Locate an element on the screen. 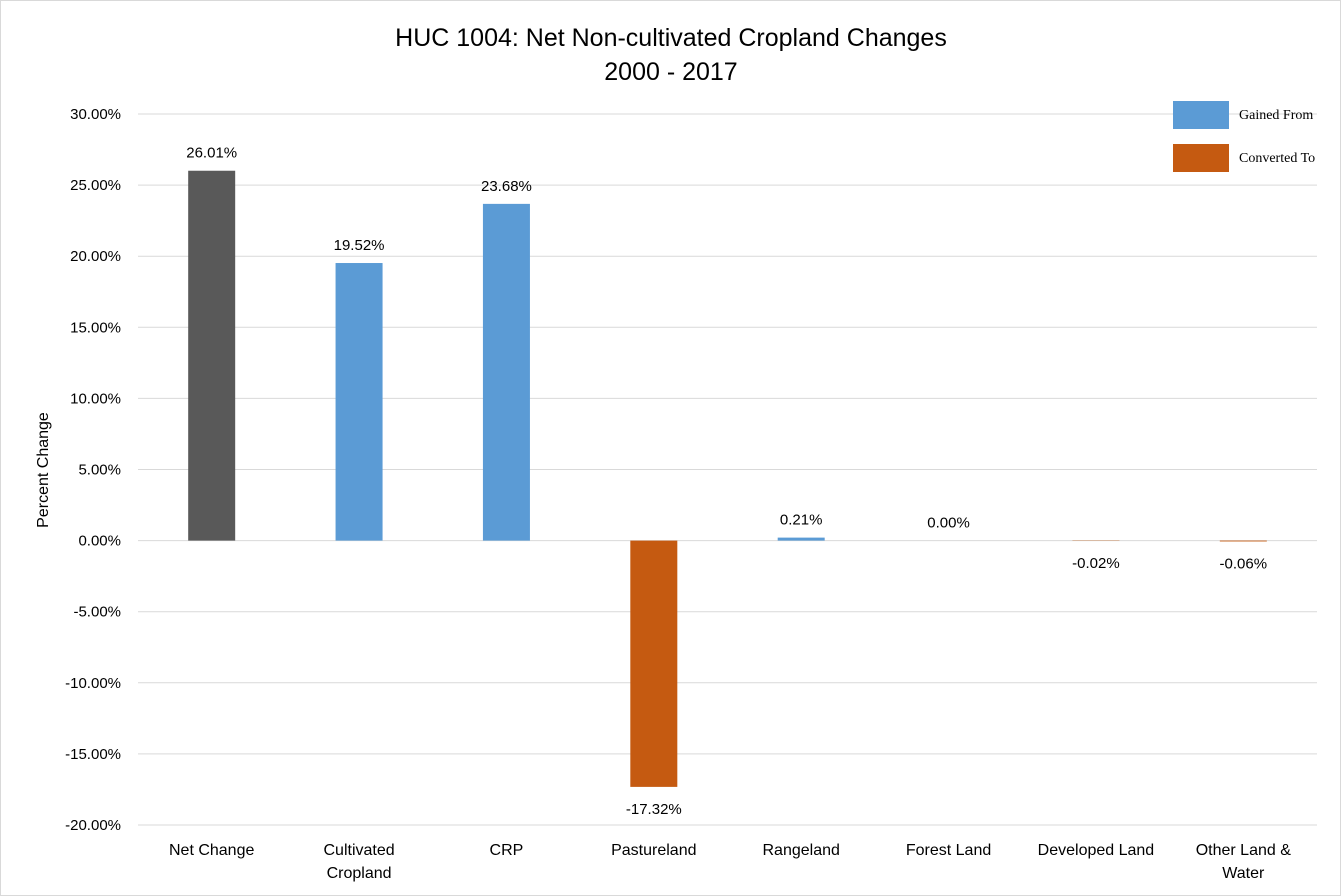 This screenshot has height=896, width=1341. data-label-7: -0.06% is located at coordinates (1244, 563).